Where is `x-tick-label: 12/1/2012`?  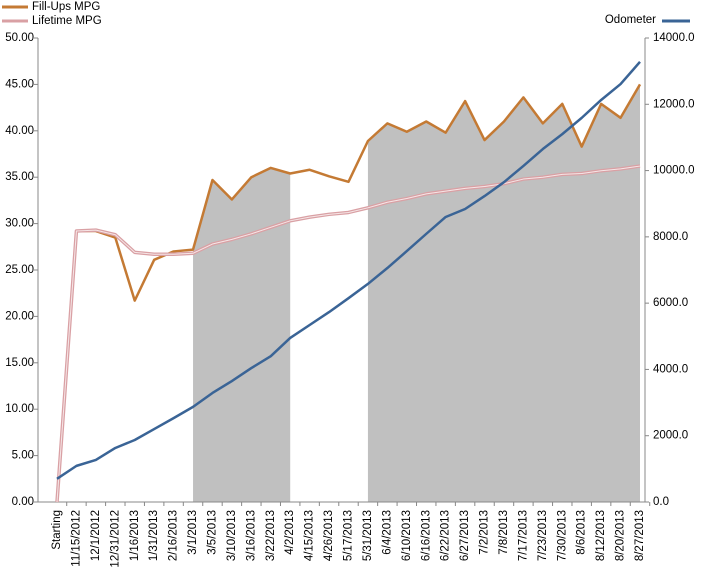
x-tick-label: 12/1/2012 is located at coordinates (96, 535).